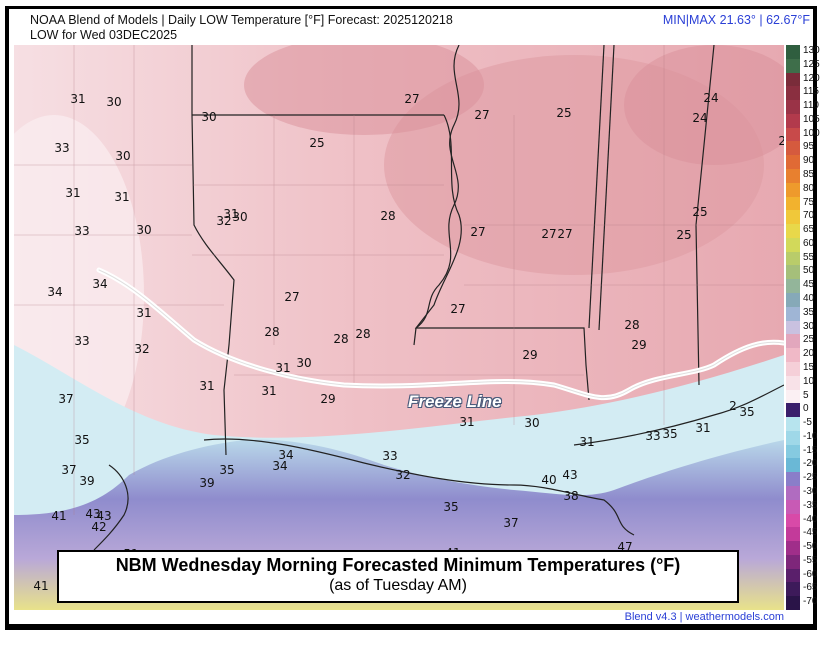 The image size is (822, 658). I want to click on temperature-label: 42, so click(99, 527).